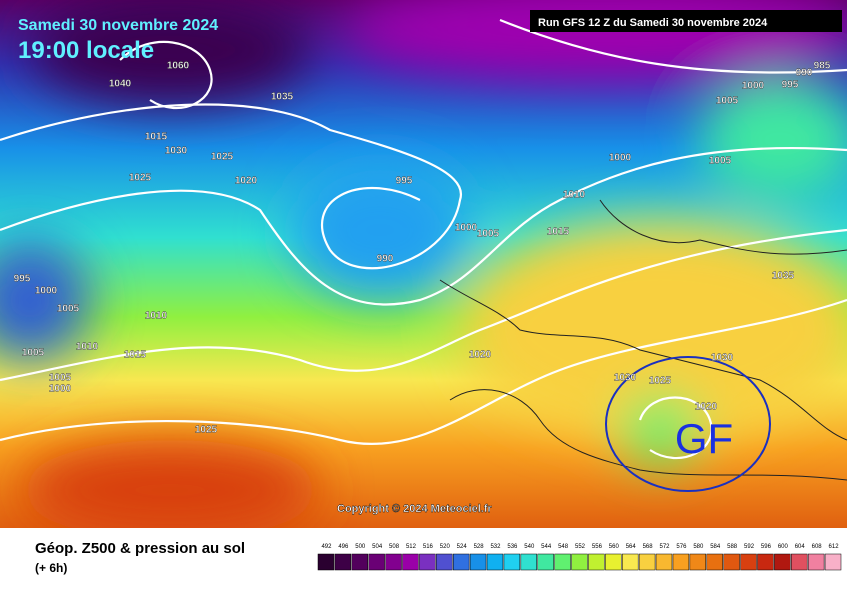 Image resolution: width=847 pixels, height=591 pixels. Describe the element at coordinates (681, 547) in the screenshot. I see `legend-label: 576` at that location.